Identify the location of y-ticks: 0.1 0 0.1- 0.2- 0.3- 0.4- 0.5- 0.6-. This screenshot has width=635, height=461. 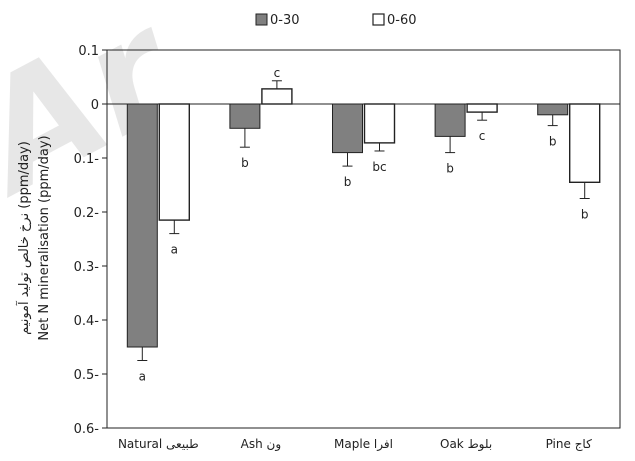
(90, 240).